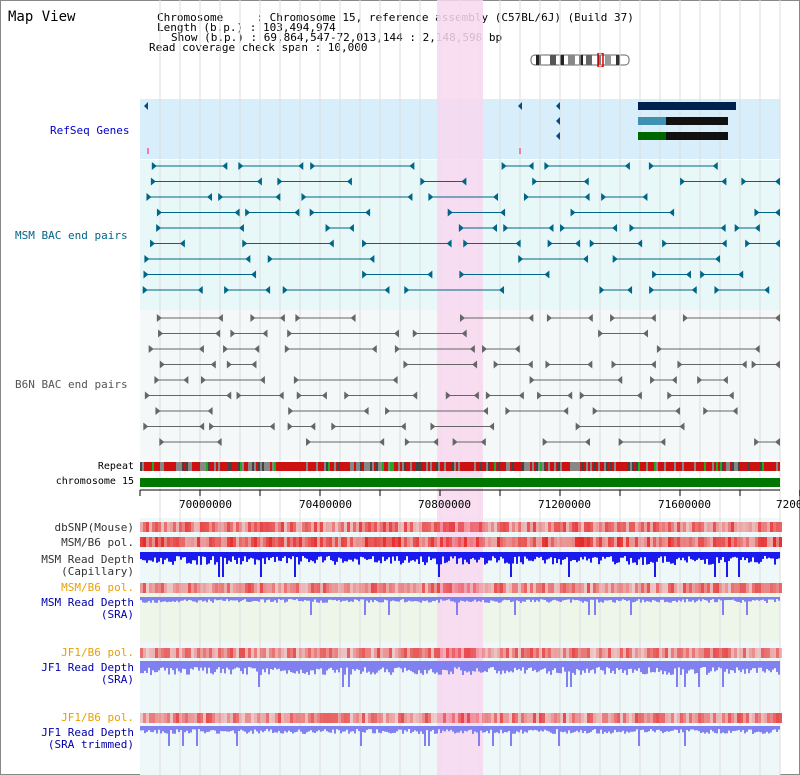  Describe the element at coordinates (97, 652) in the screenshot. I see `jf1-b6-pol-label: JF1/B6 pol.` at that location.